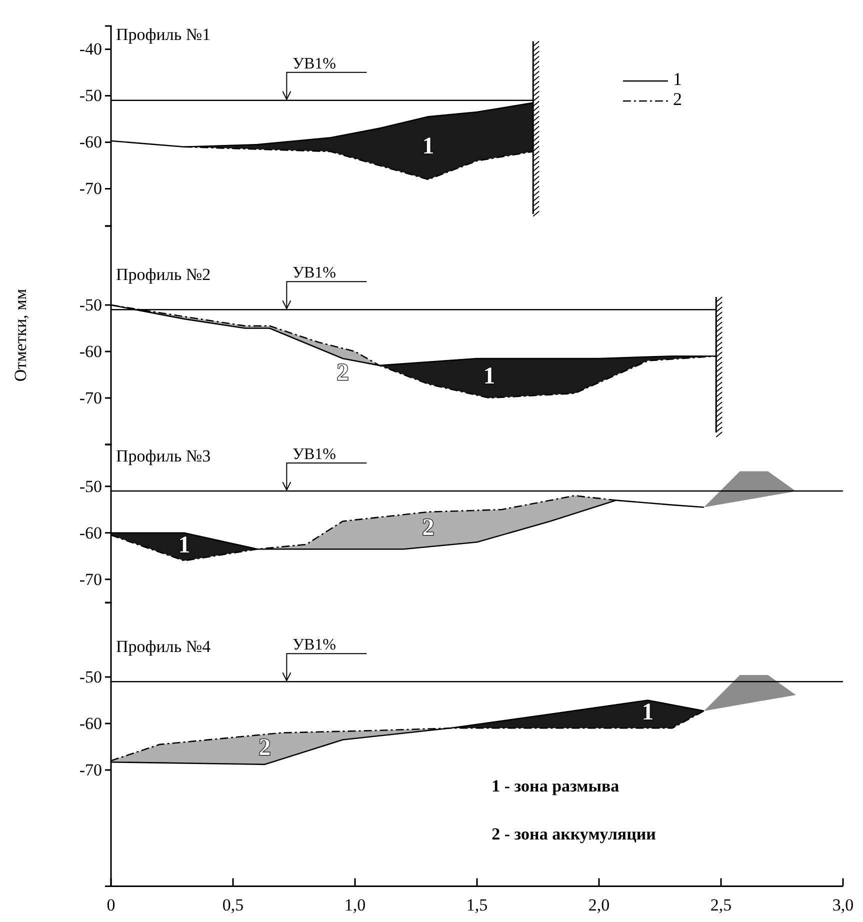 The width and height of the screenshot is (863, 922). Describe the element at coordinates (556, 786) in the screenshot. I see `annotation: 1 - зона размыва` at that location.